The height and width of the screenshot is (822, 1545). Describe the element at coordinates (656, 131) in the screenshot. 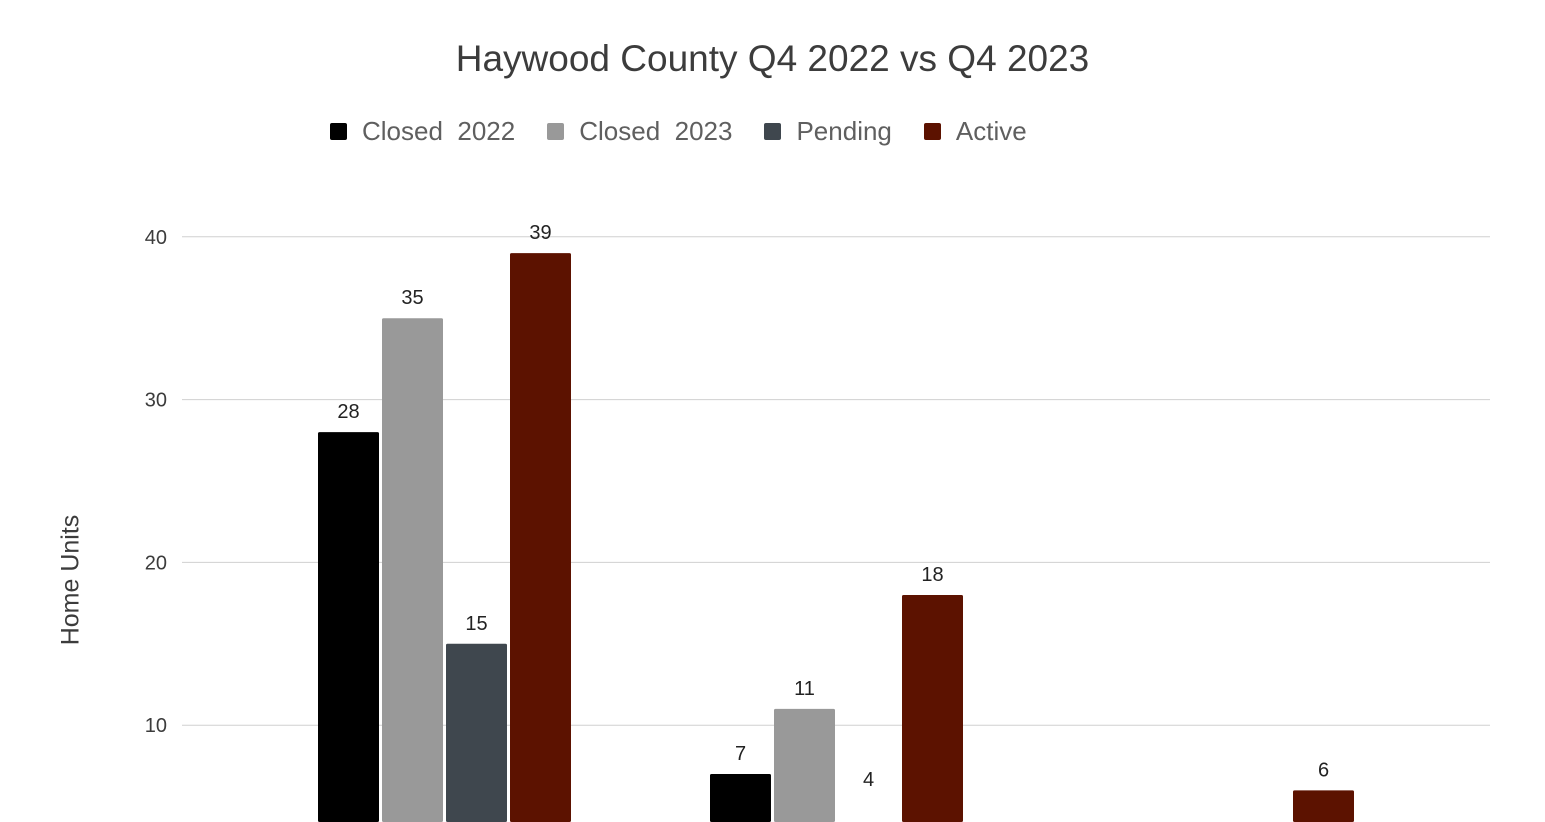

I see `legend-label: Closed 2023` at that location.